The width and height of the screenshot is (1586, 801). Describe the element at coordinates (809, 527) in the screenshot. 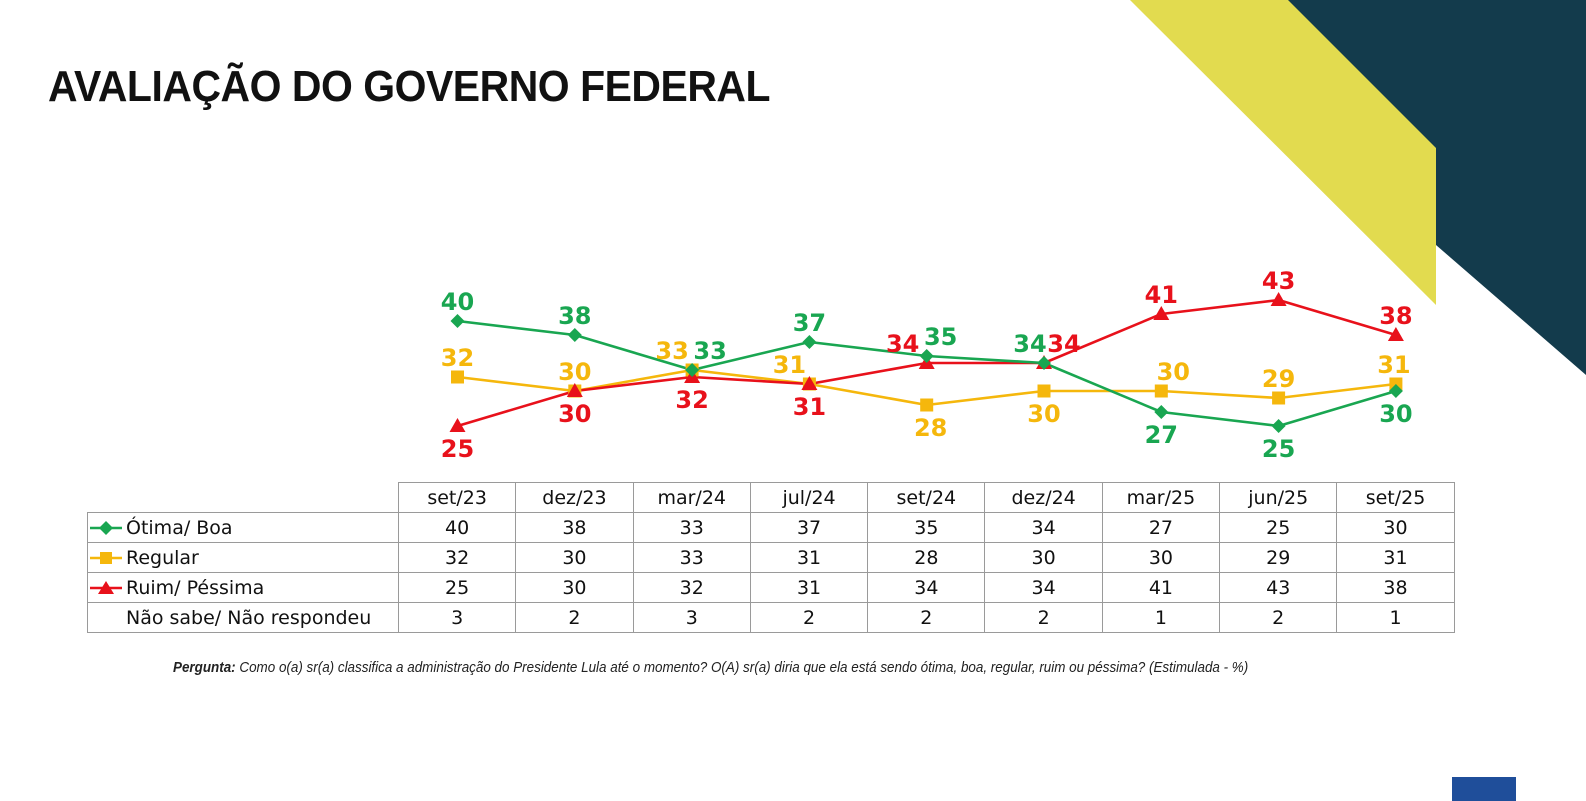

I see `table-cell: 37` at that location.